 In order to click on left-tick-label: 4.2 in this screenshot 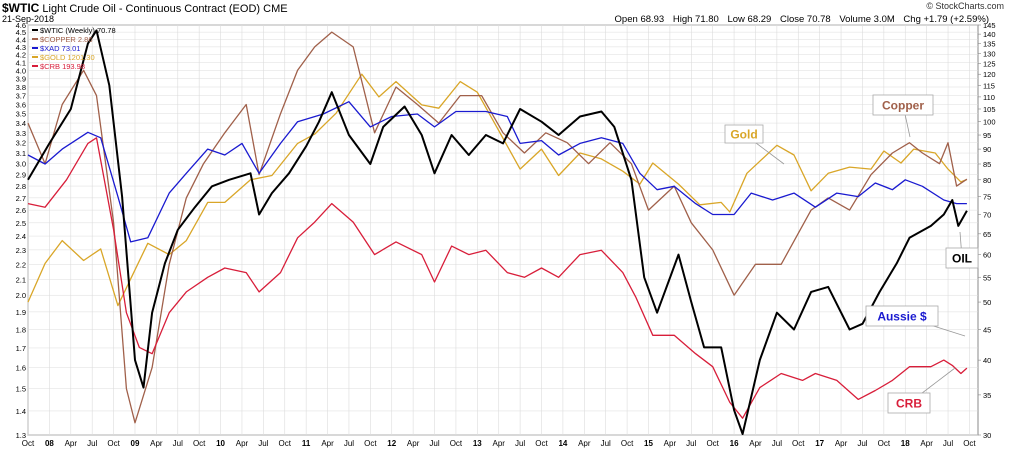, I will do `click(21, 55)`.